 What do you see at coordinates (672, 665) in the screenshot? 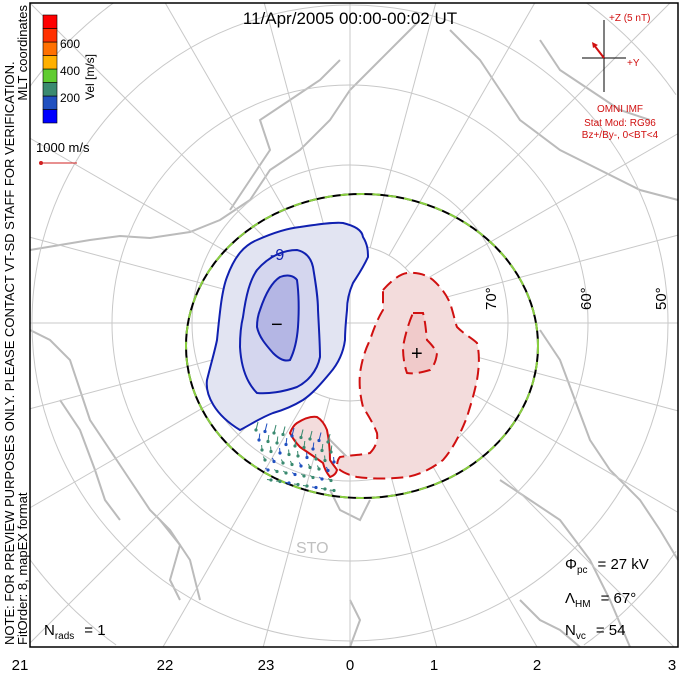
I see `mlt-label-3: 3` at bounding box center [672, 665].